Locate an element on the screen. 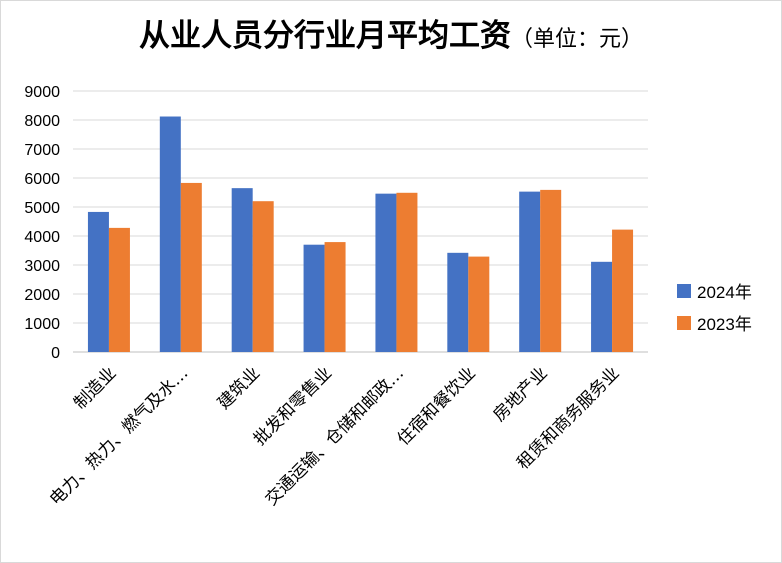  chart-title-unit: （单位：元） is located at coordinates (576, 39).